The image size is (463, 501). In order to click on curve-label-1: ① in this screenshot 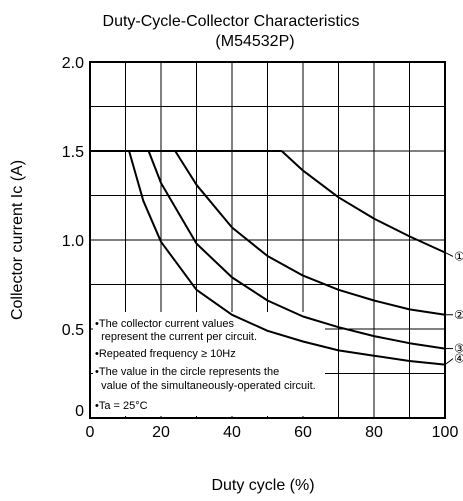, I will do `click(458, 256)`.